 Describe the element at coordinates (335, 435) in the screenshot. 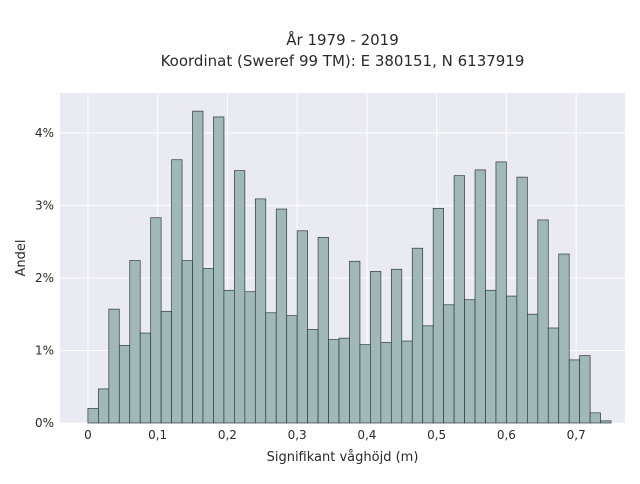

I see `x-axis-ticks: 0 0,1 0,2 0,3 0,4 0,5 0,6 0,7` at that location.